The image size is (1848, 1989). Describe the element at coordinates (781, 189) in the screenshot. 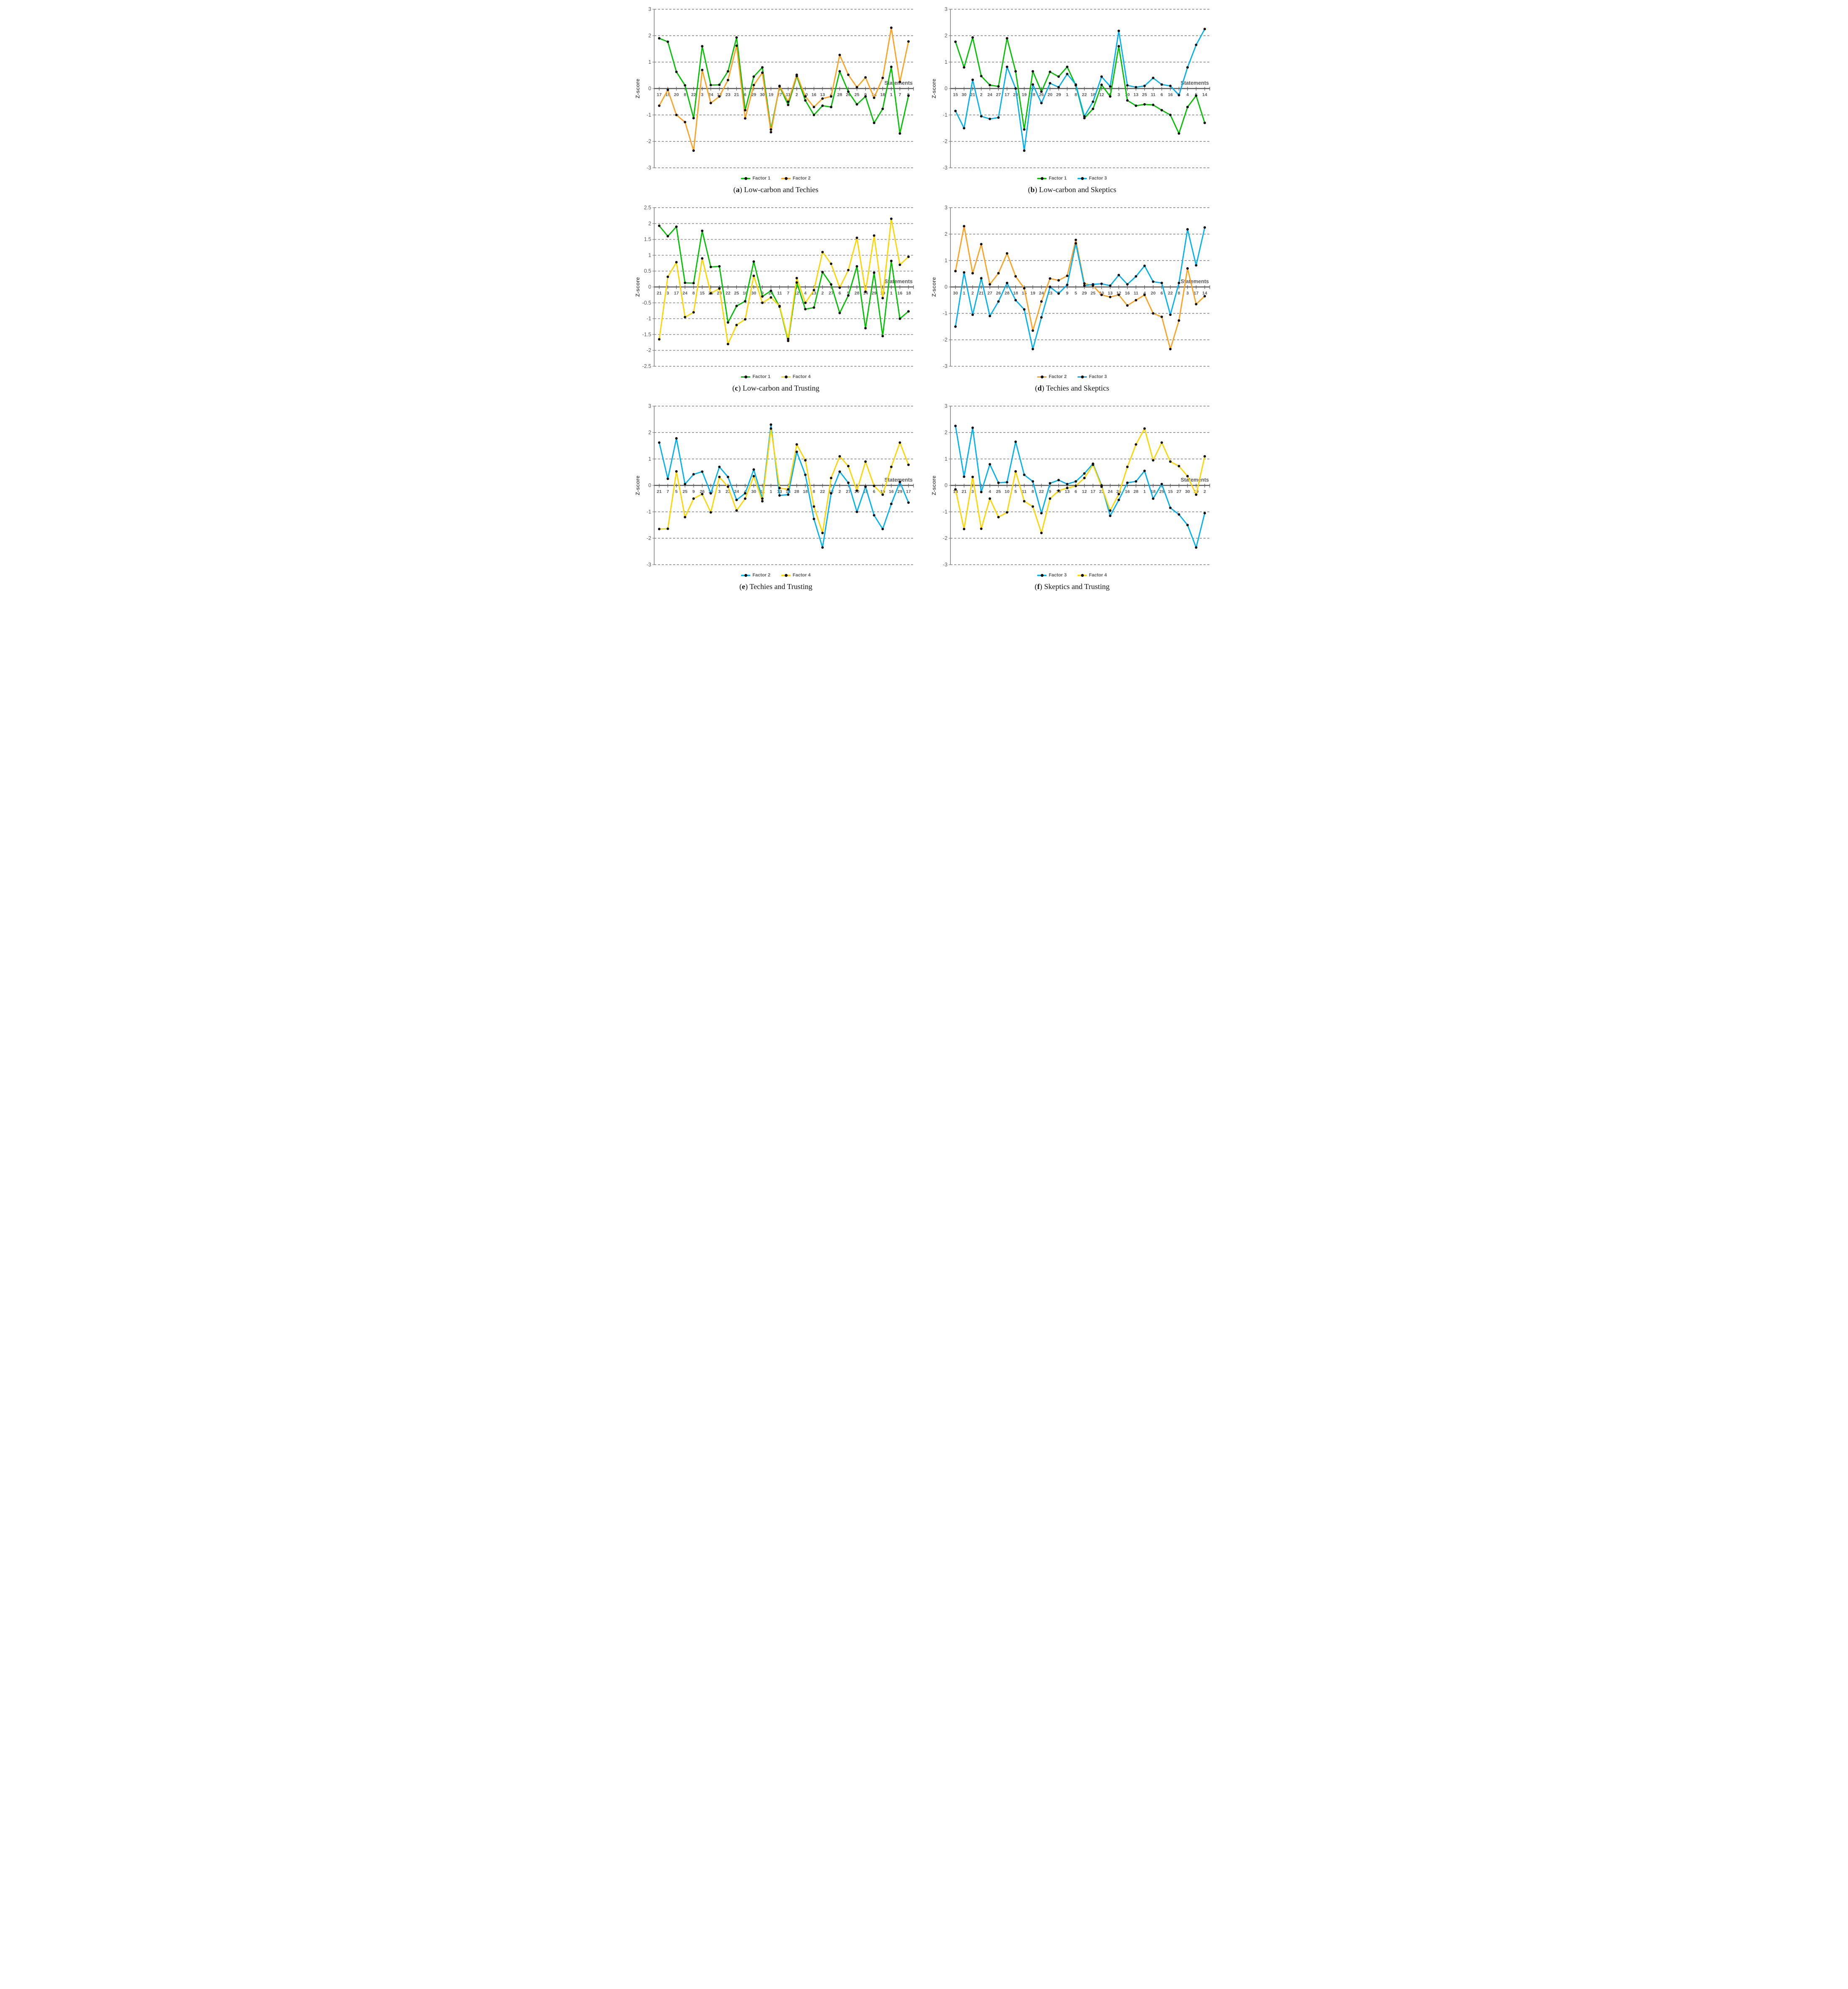

I see `caption-title: Low-carbon and Techies` at that location.